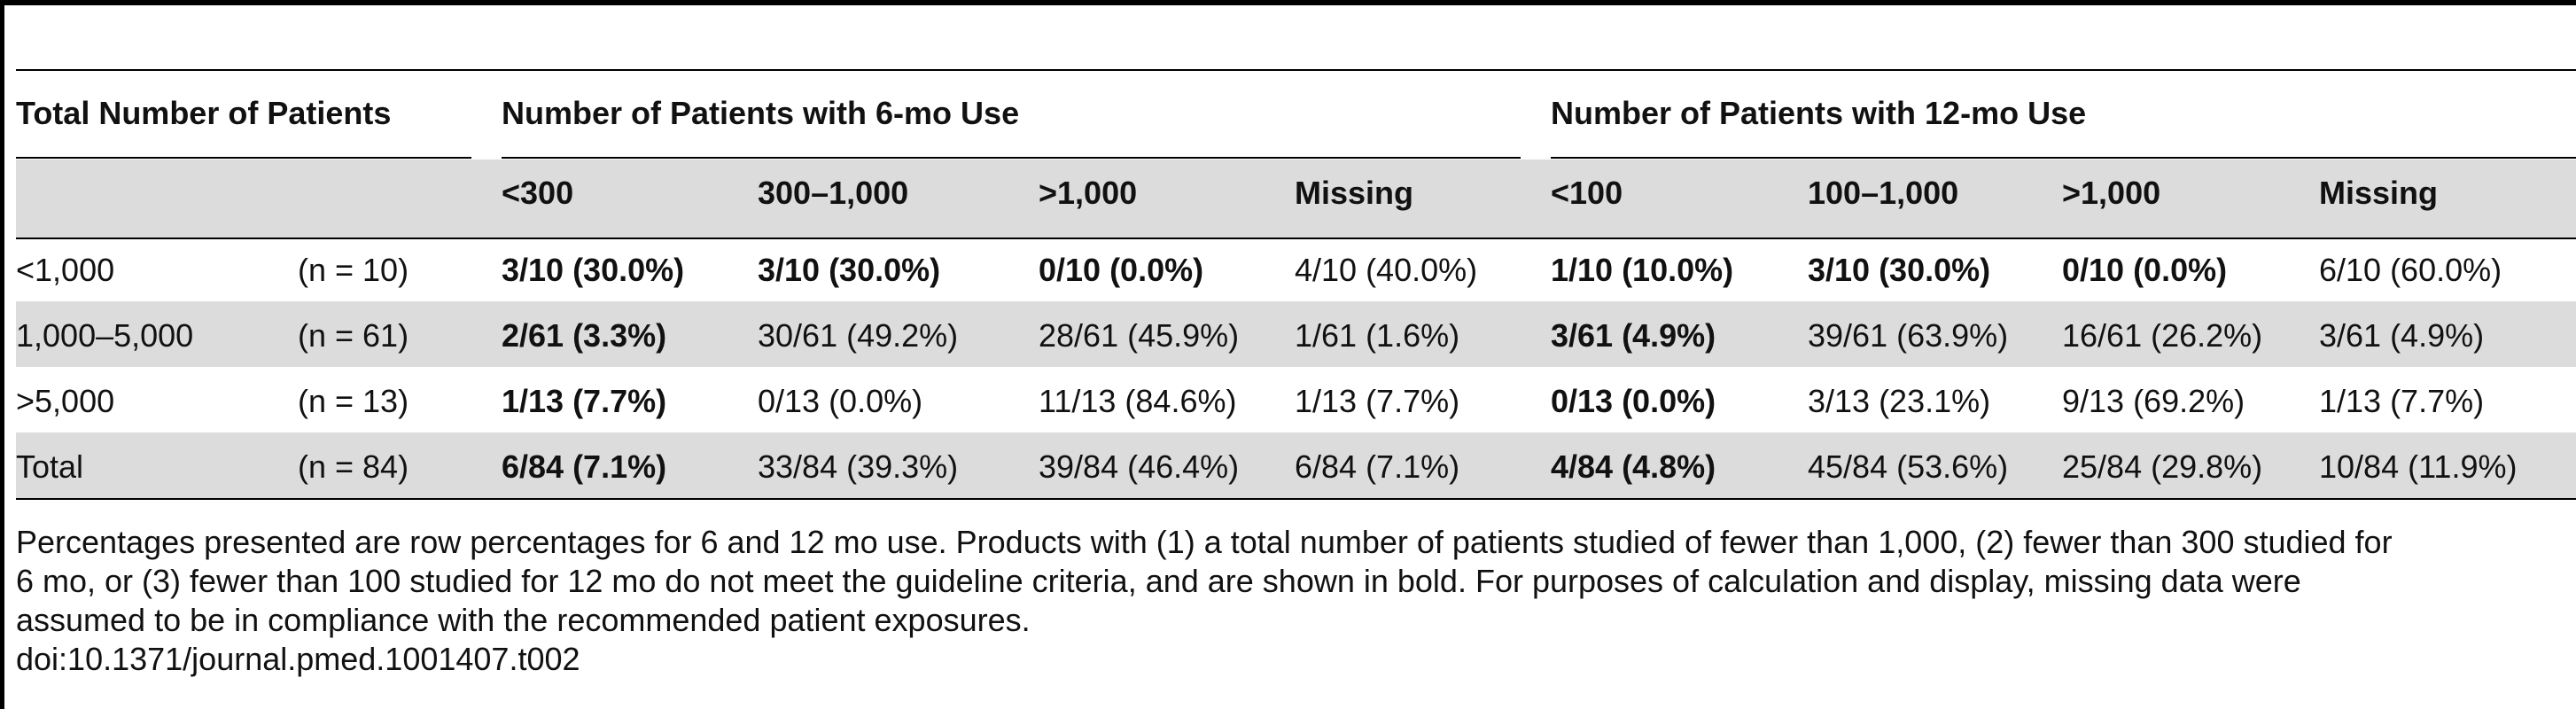 This screenshot has height=709, width=2576. Describe the element at coordinates (1288, 2) in the screenshot. I see `top-rule` at that location.